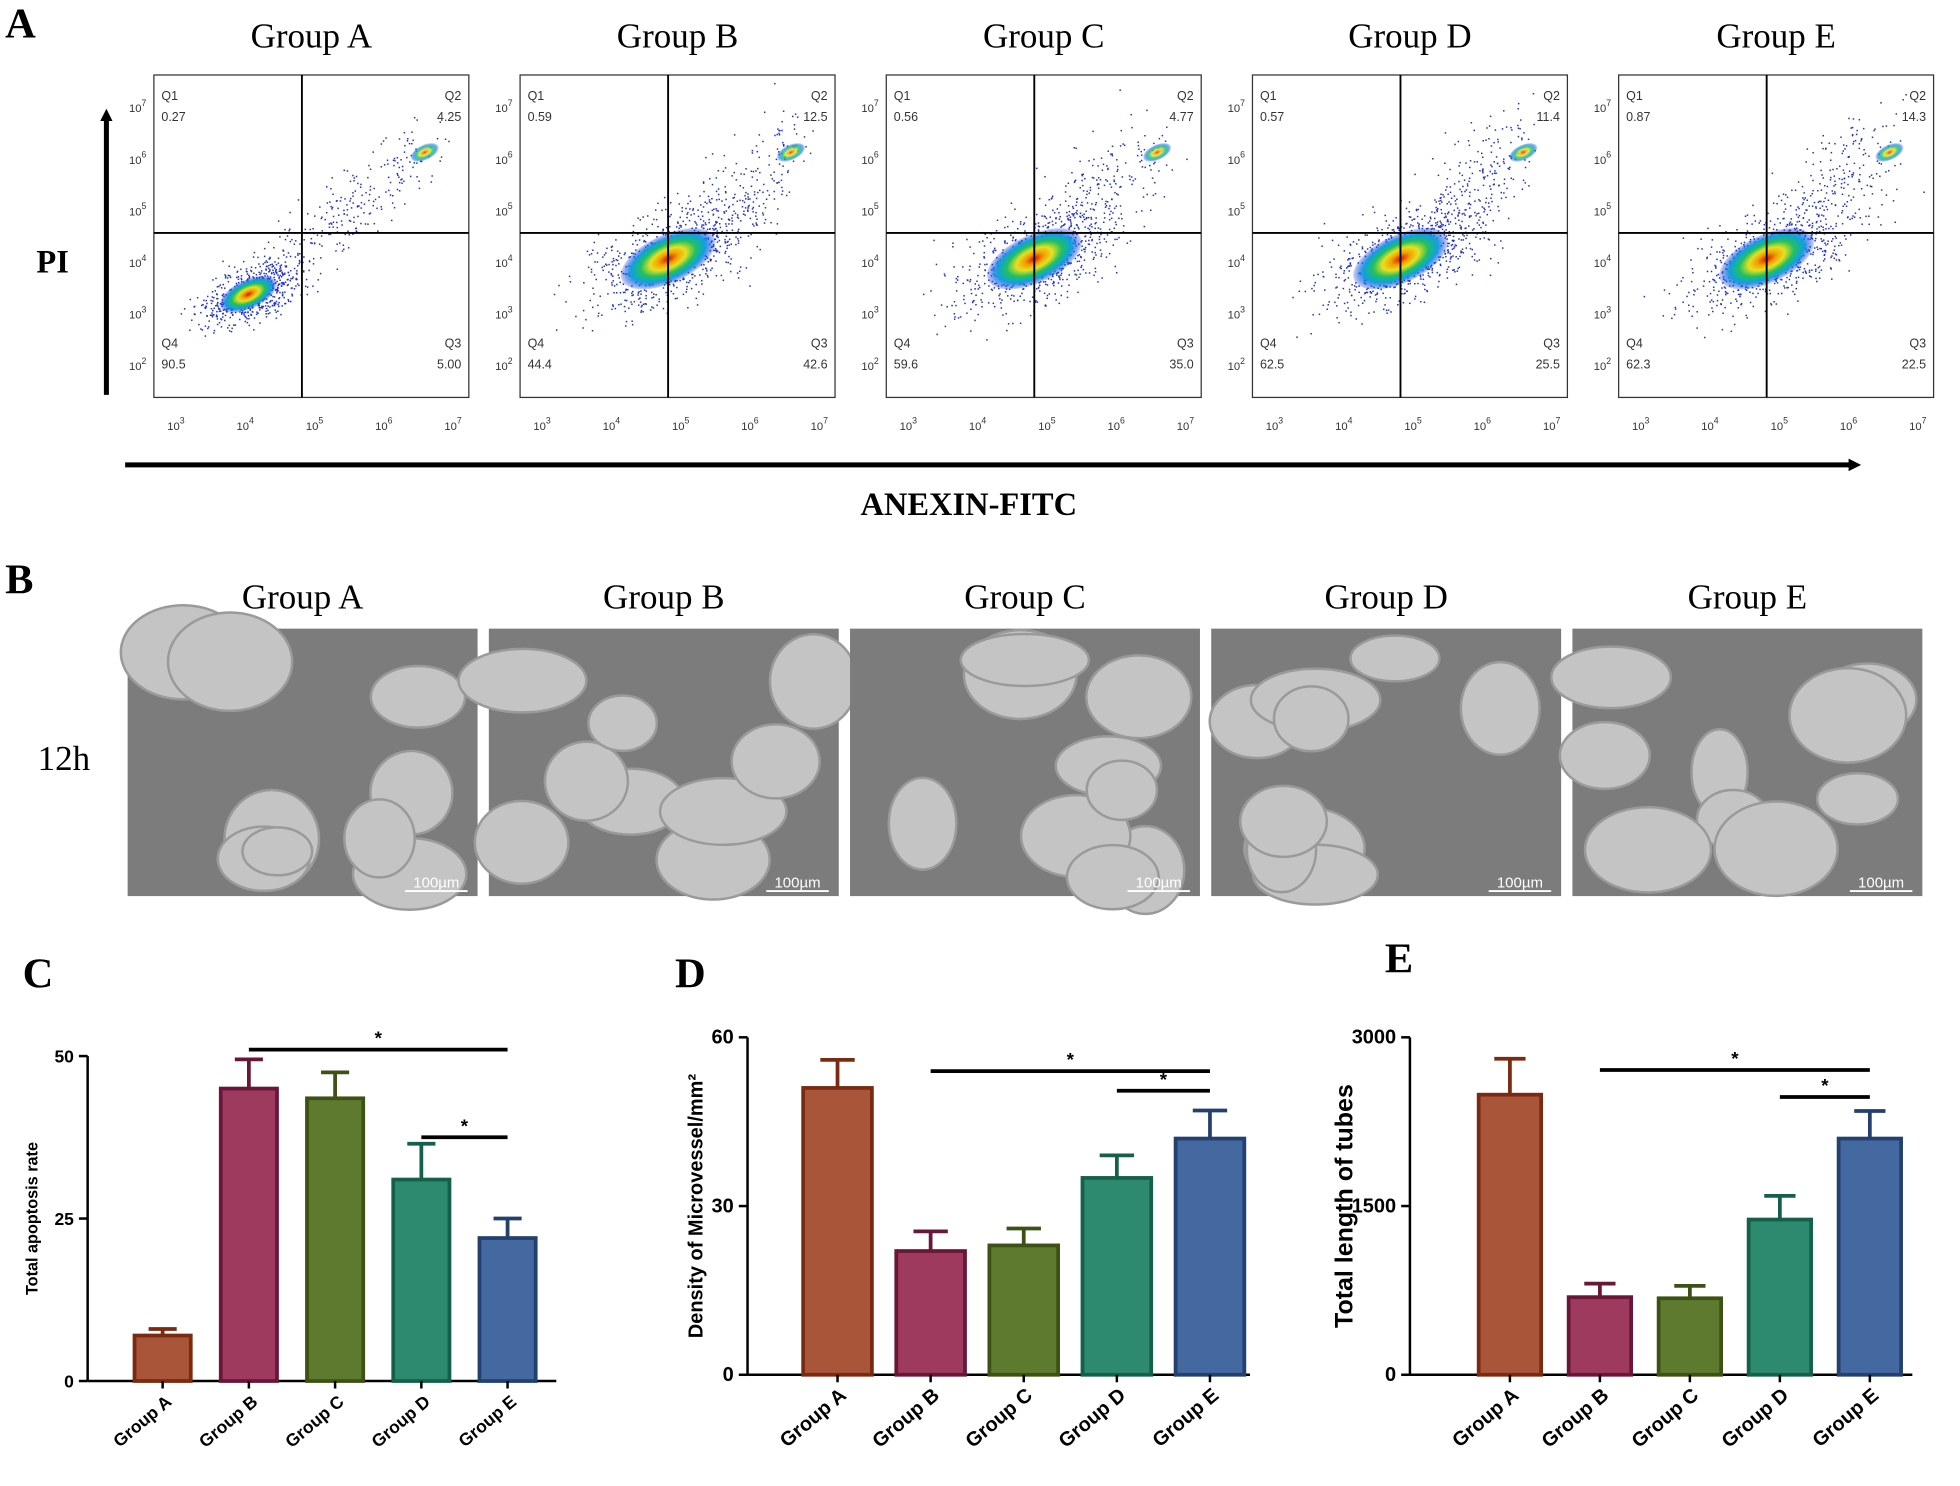  Describe the element at coordinates (983, 421) in the screenshot. I see `tick-exponent: 4` at that location.